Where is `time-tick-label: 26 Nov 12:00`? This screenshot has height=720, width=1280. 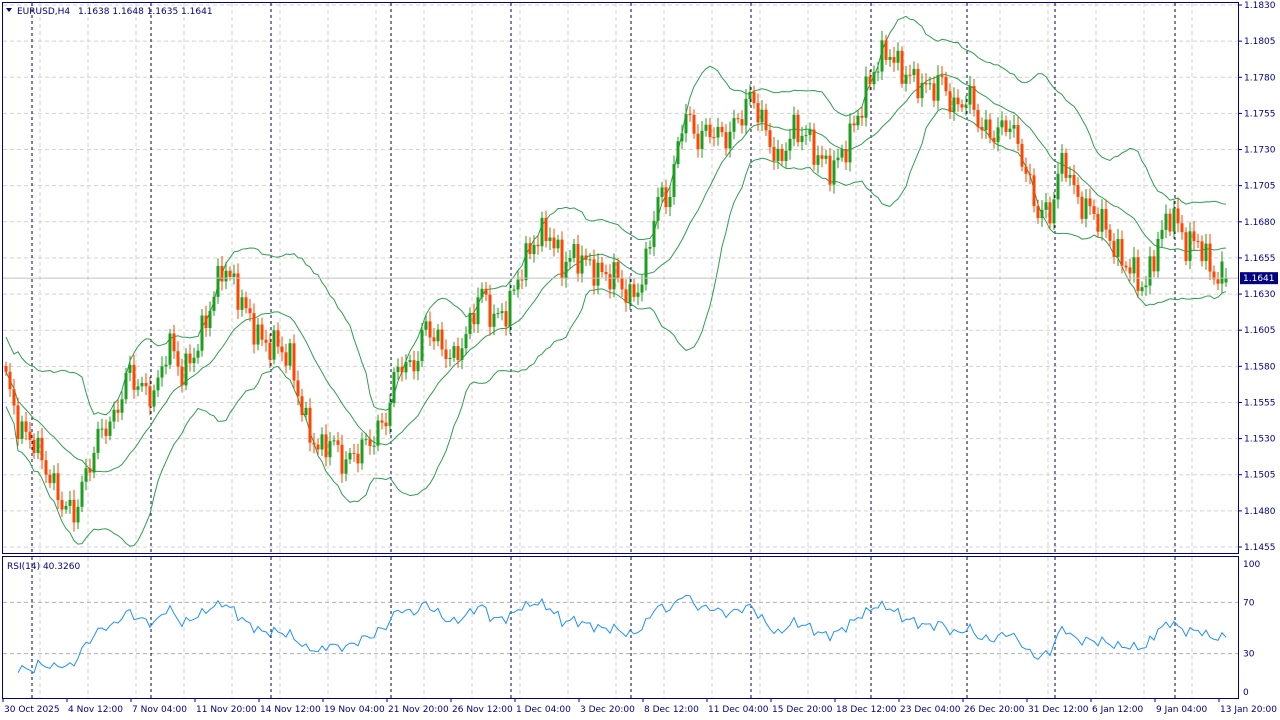
time-tick-label: 26 Nov 12:00 is located at coordinates (482, 710).